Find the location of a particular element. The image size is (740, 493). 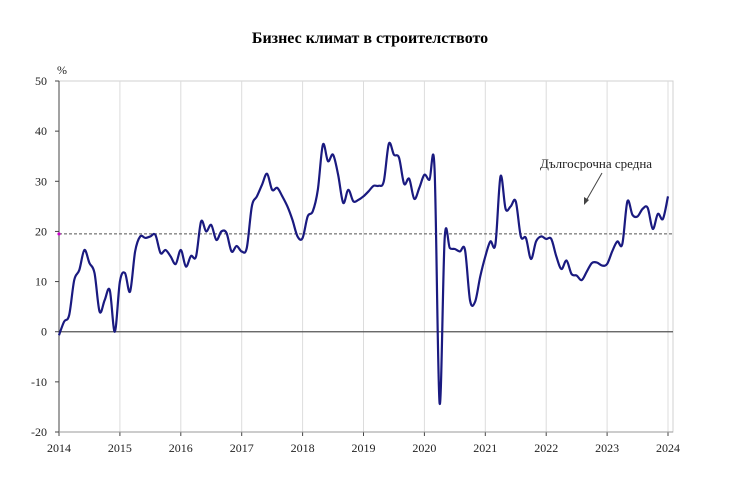

x-tick-label: 2022 is located at coordinates (546, 448).